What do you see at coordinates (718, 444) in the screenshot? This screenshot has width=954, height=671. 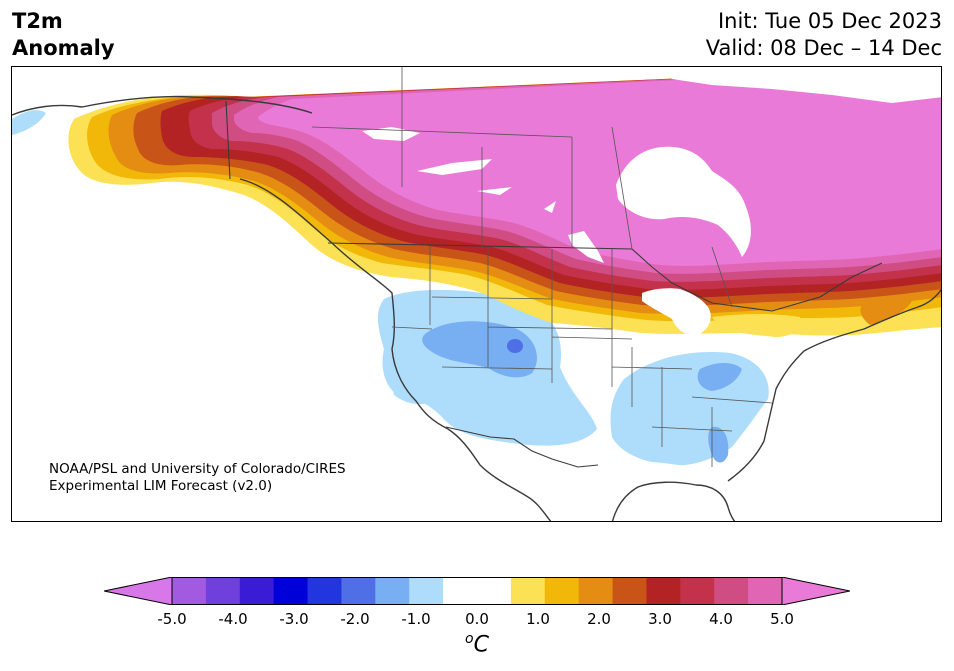 I see `cold-anomaly-florida` at bounding box center [718, 444].